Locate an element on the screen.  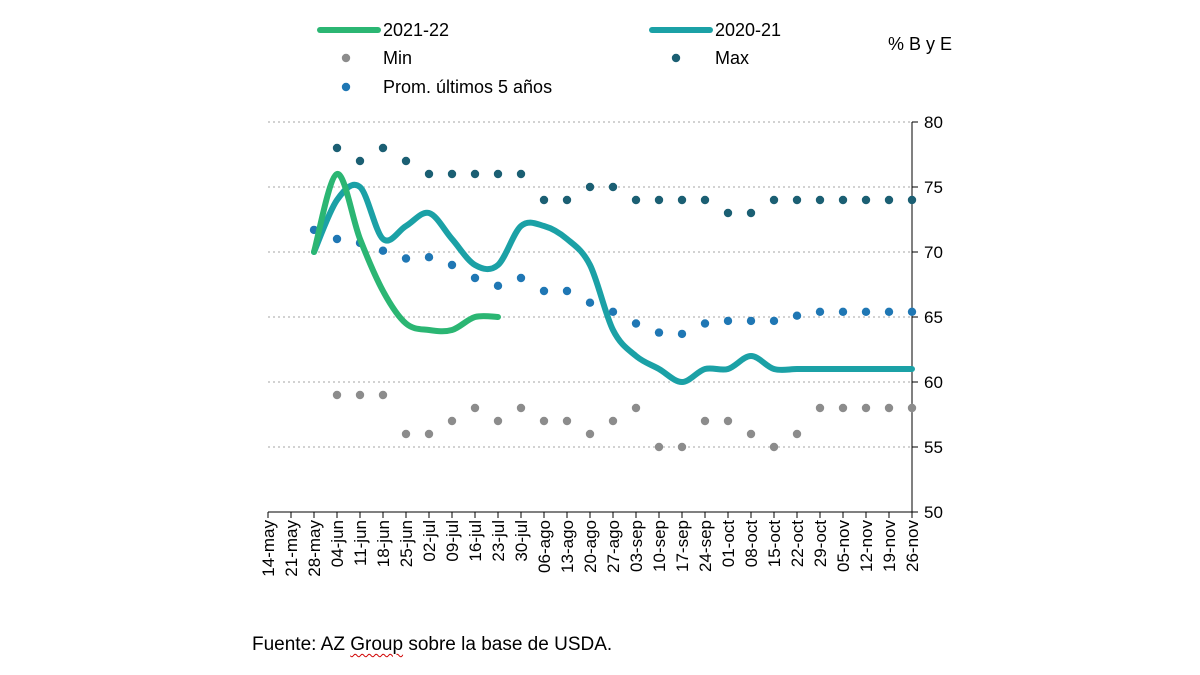
x-tick-label: 30-jul is located at coordinates (521, 541).